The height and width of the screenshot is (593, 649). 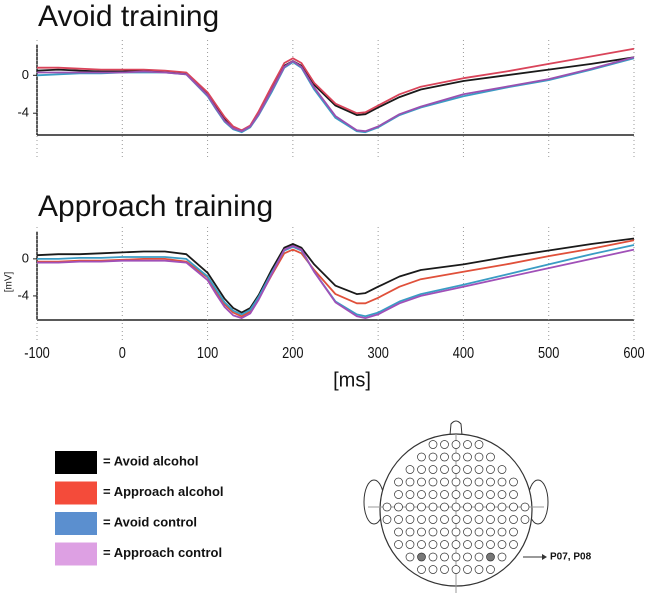 What do you see at coordinates (207, 354) in the screenshot?
I see `x-tick-label: 100` at bounding box center [207, 354].